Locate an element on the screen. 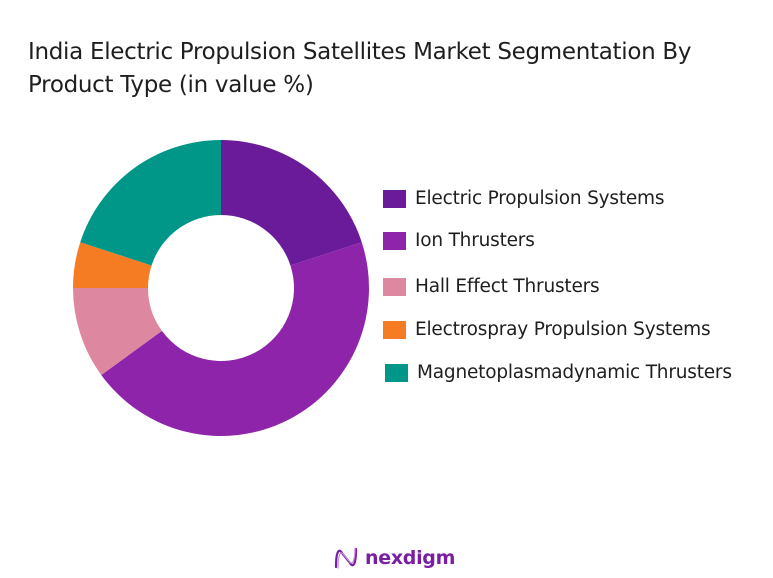 This screenshot has width=773, height=578. brand-name: nexdigm is located at coordinates (410, 558).